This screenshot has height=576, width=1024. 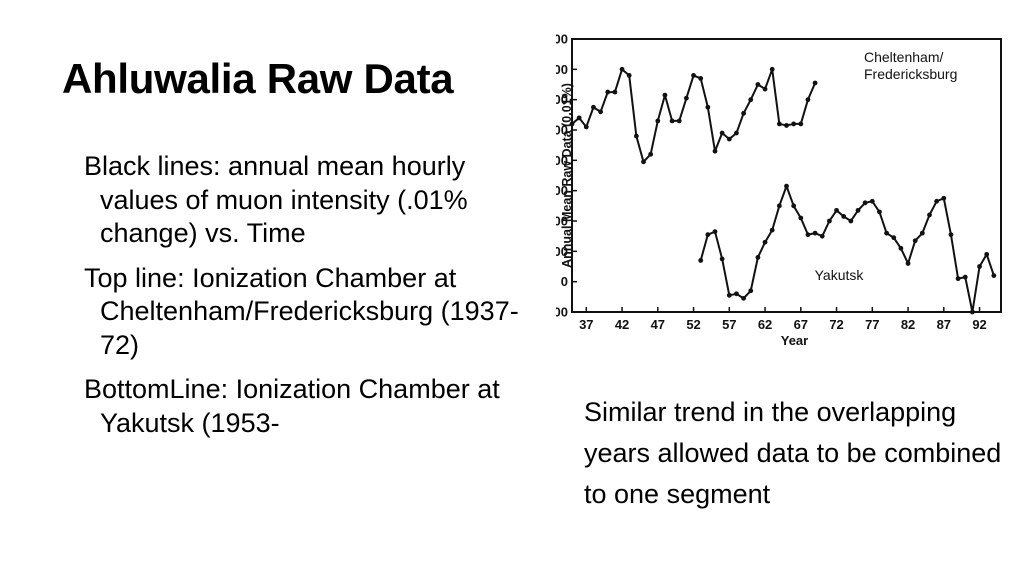 I want to click on x-tick-label: 87, so click(x=944, y=324).